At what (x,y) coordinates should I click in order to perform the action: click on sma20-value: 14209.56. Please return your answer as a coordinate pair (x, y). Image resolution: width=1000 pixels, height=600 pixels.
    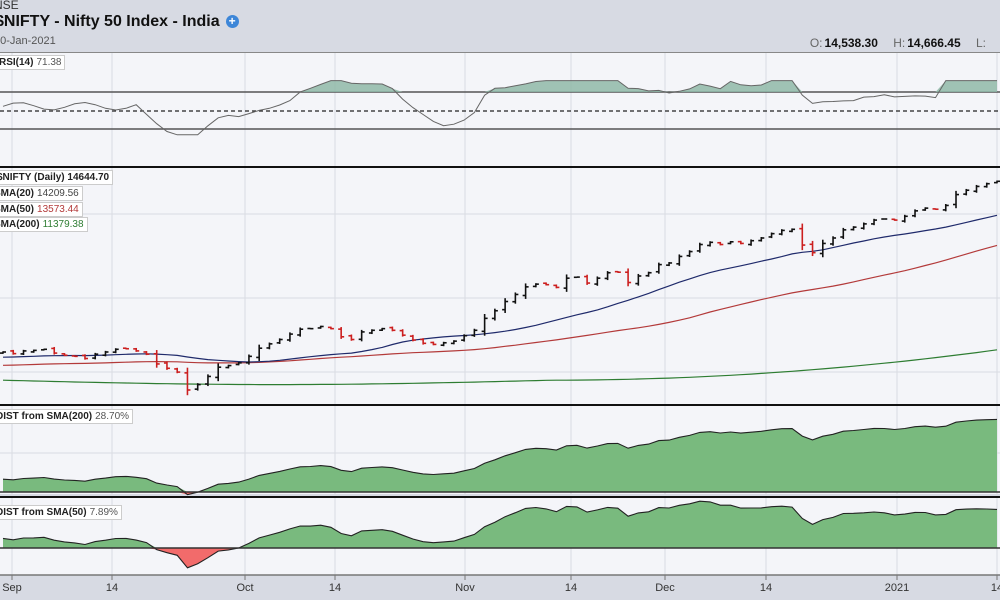
    Looking at the image, I should click on (58, 193).